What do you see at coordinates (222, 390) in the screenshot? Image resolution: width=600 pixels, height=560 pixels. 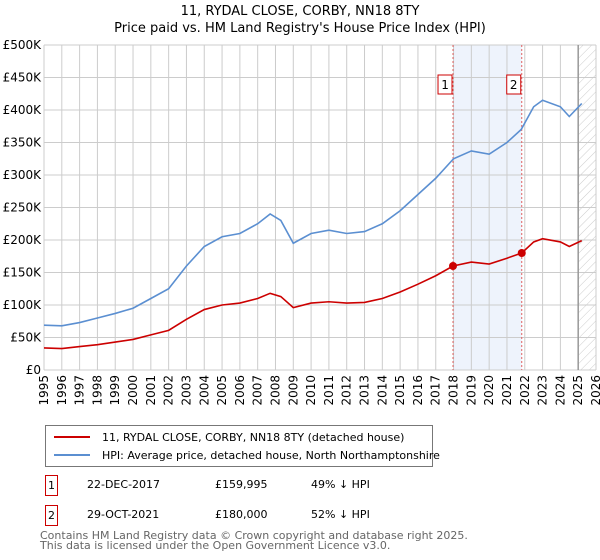 I see `x-tick-label: 2005` at bounding box center [222, 390].